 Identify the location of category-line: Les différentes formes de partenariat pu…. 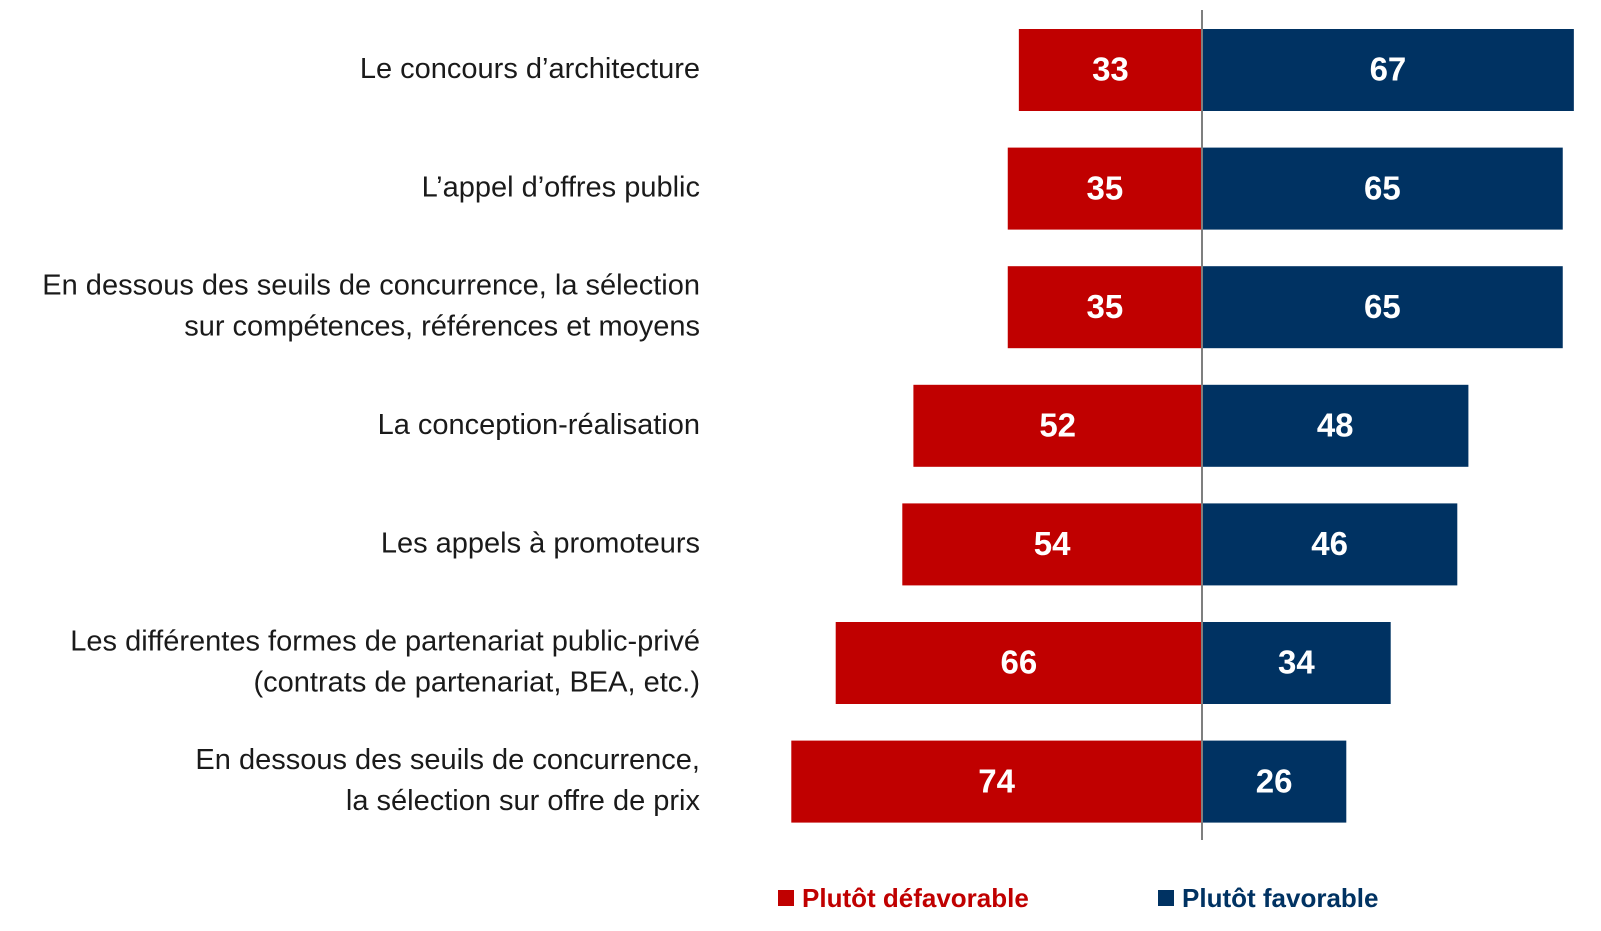
(385, 641).